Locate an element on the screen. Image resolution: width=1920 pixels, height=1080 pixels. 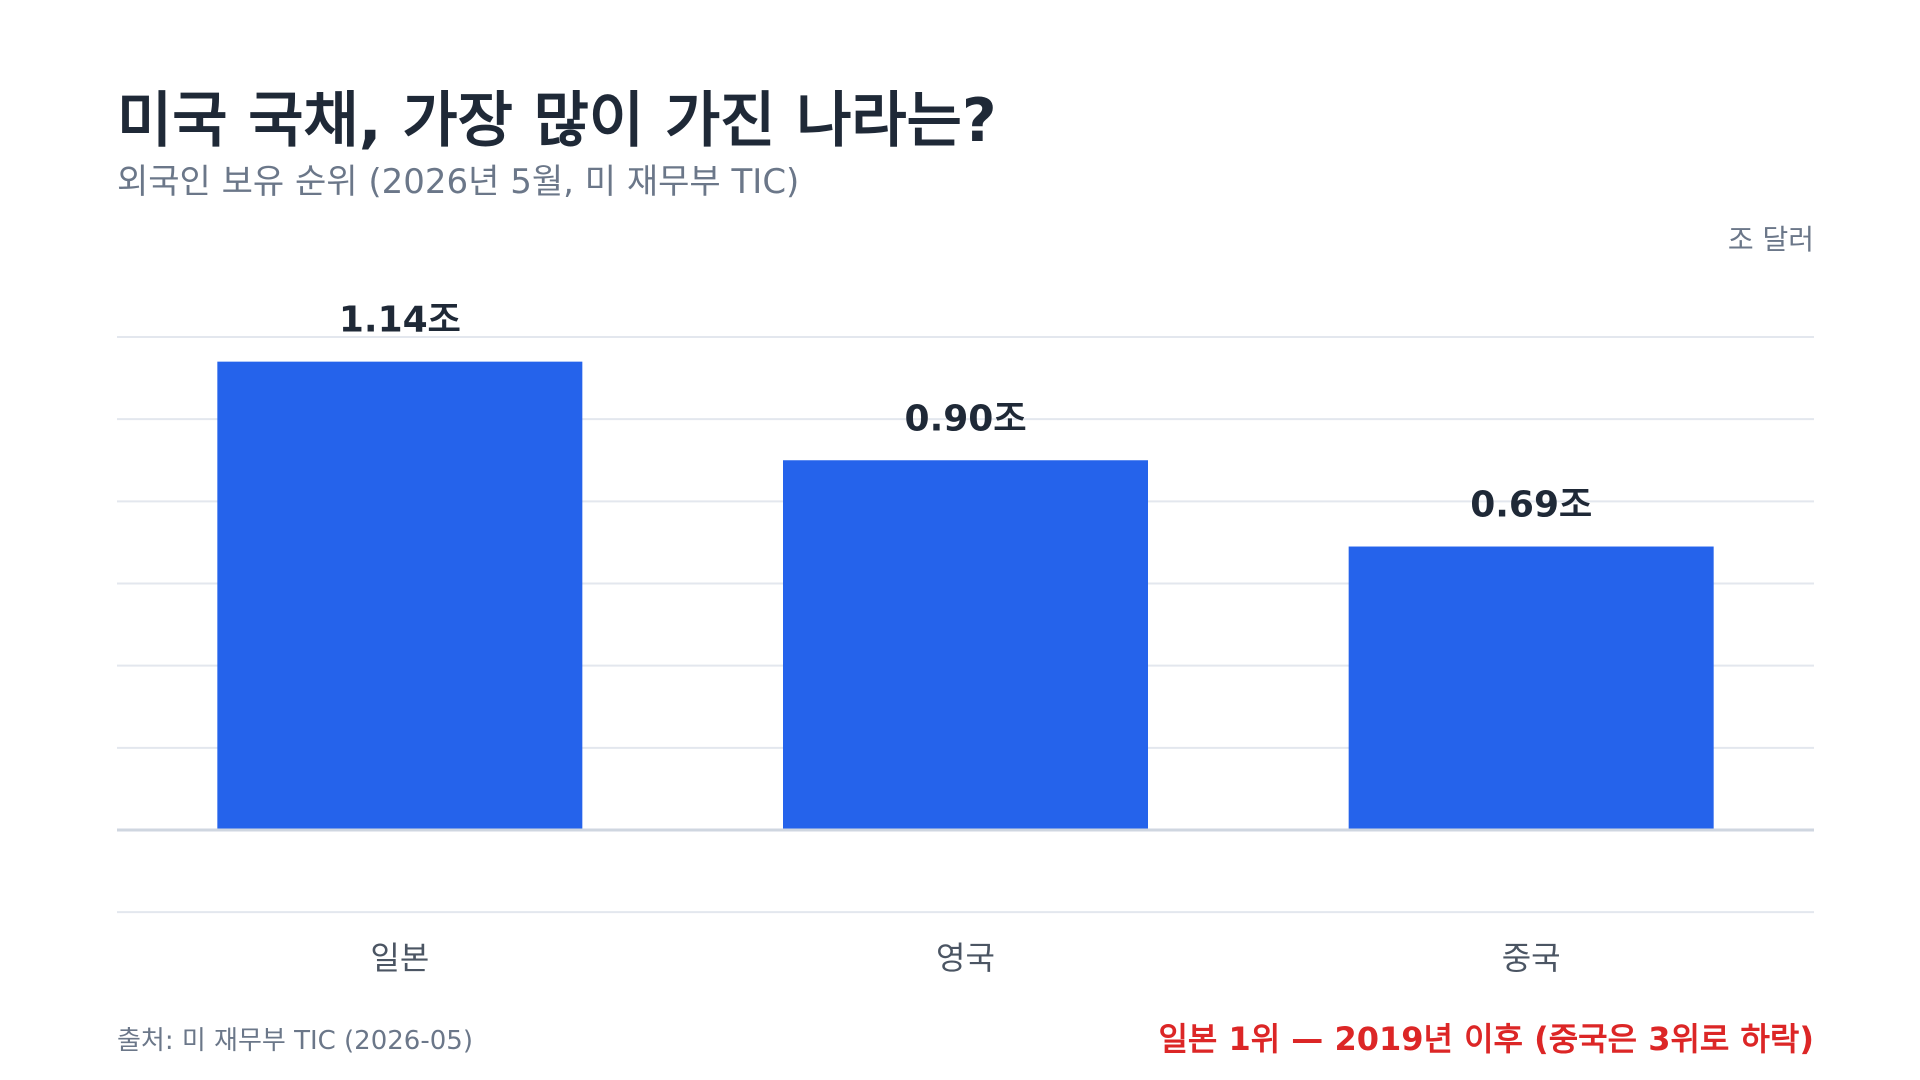
chart-title: 미국 국채, 가장 많이 가진 나라는? is located at coordinates (557, 121).